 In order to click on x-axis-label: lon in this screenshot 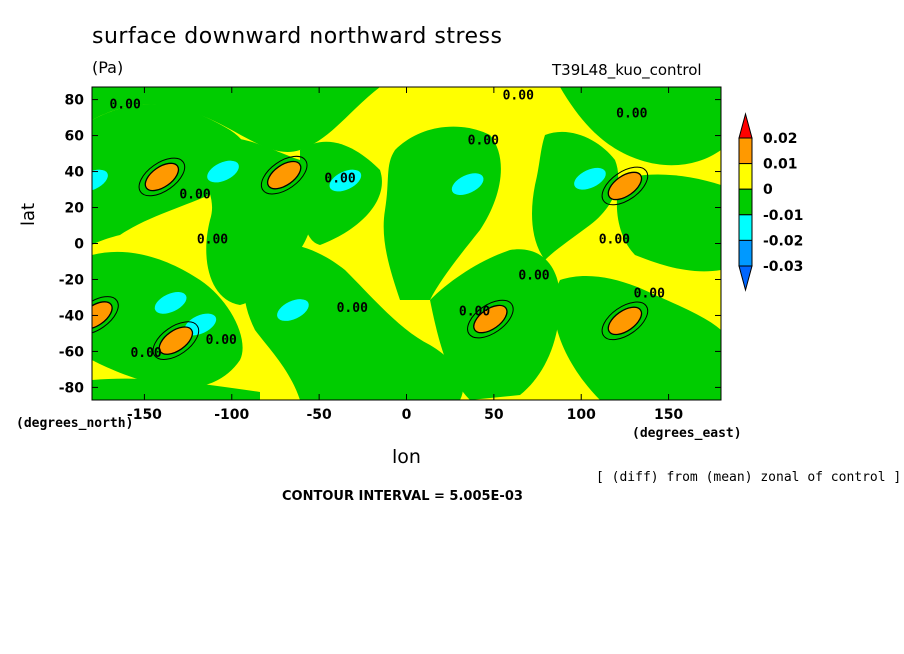, I will do `click(406, 457)`.